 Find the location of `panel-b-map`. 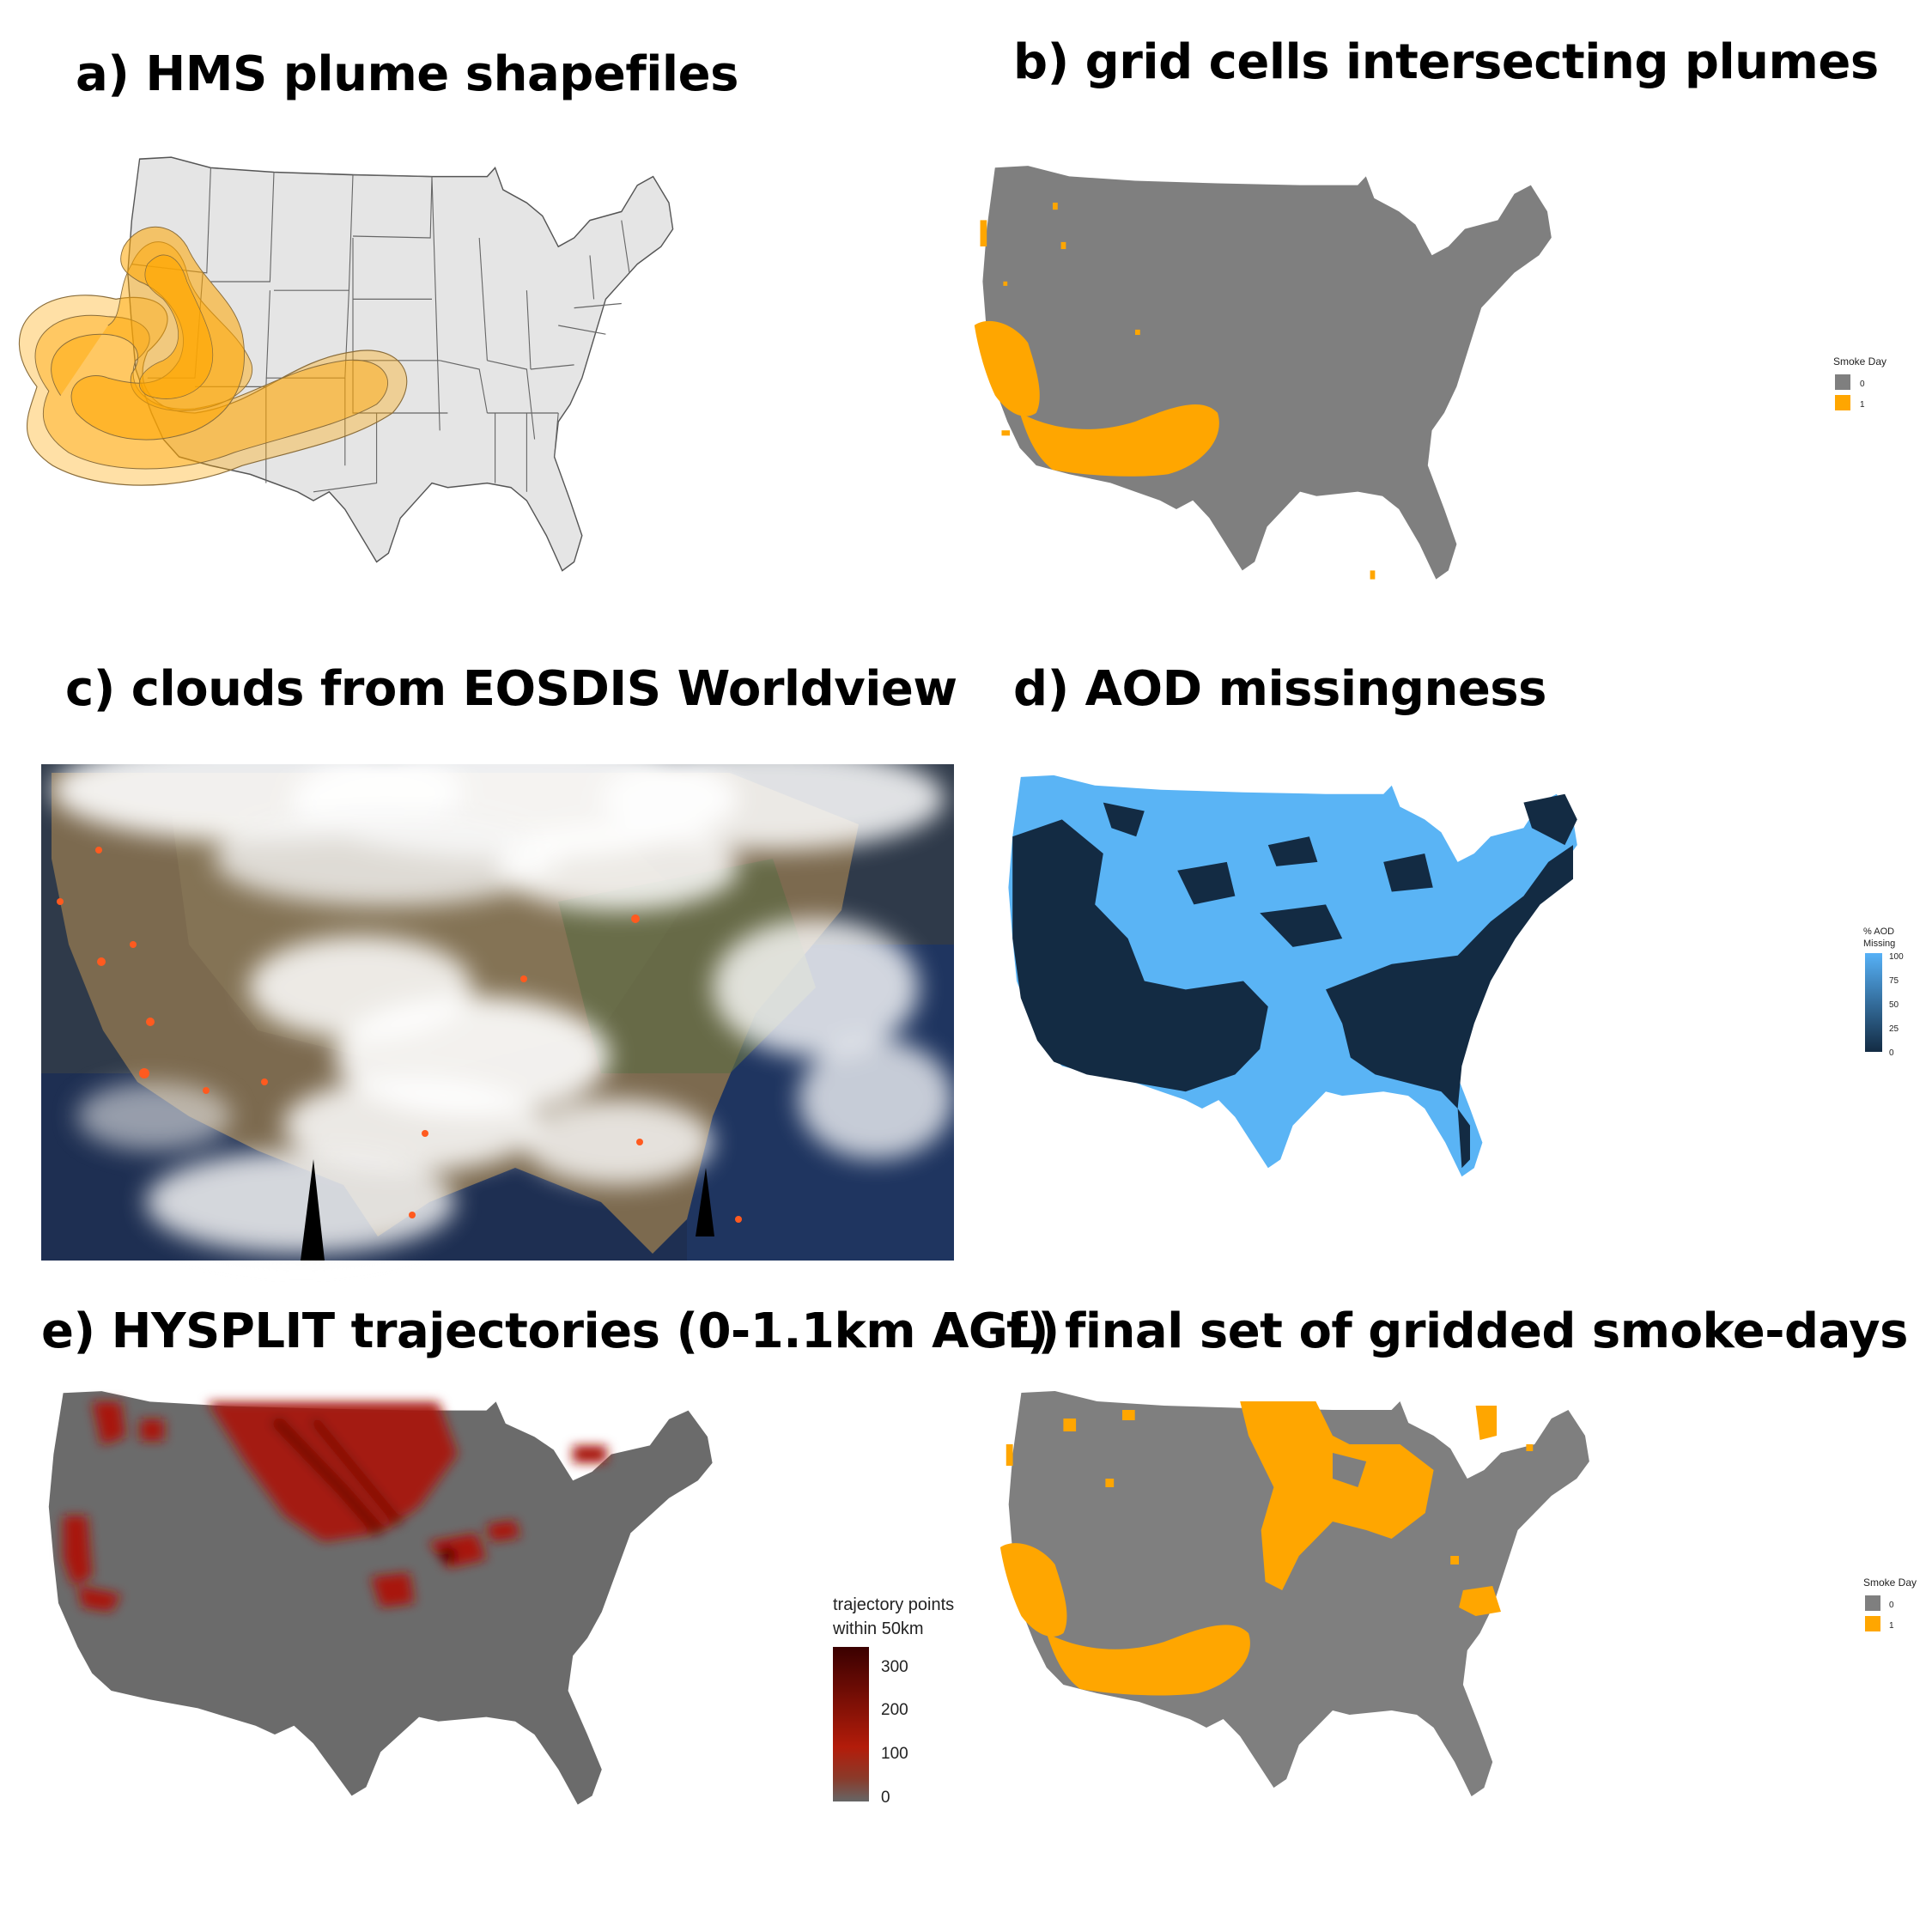

panel-b-map is located at coordinates (1263, 373).